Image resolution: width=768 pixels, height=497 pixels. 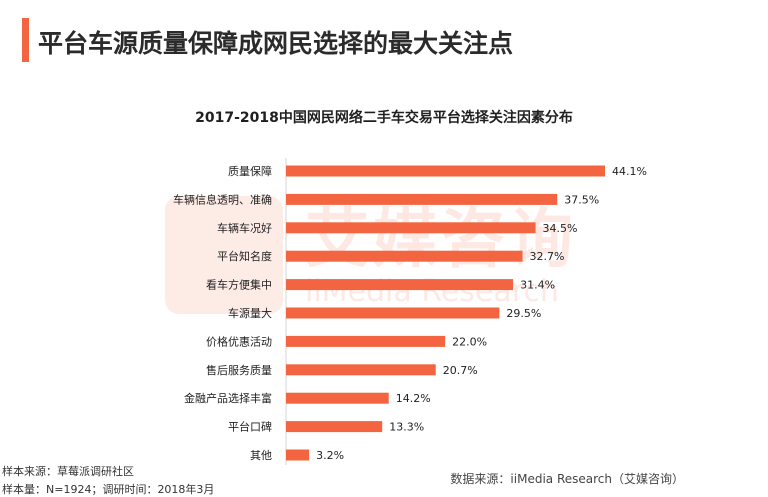 What do you see at coordinates (25, 40) in the screenshot?
I see `title-accent-bar` at bounding box center [25, 40].